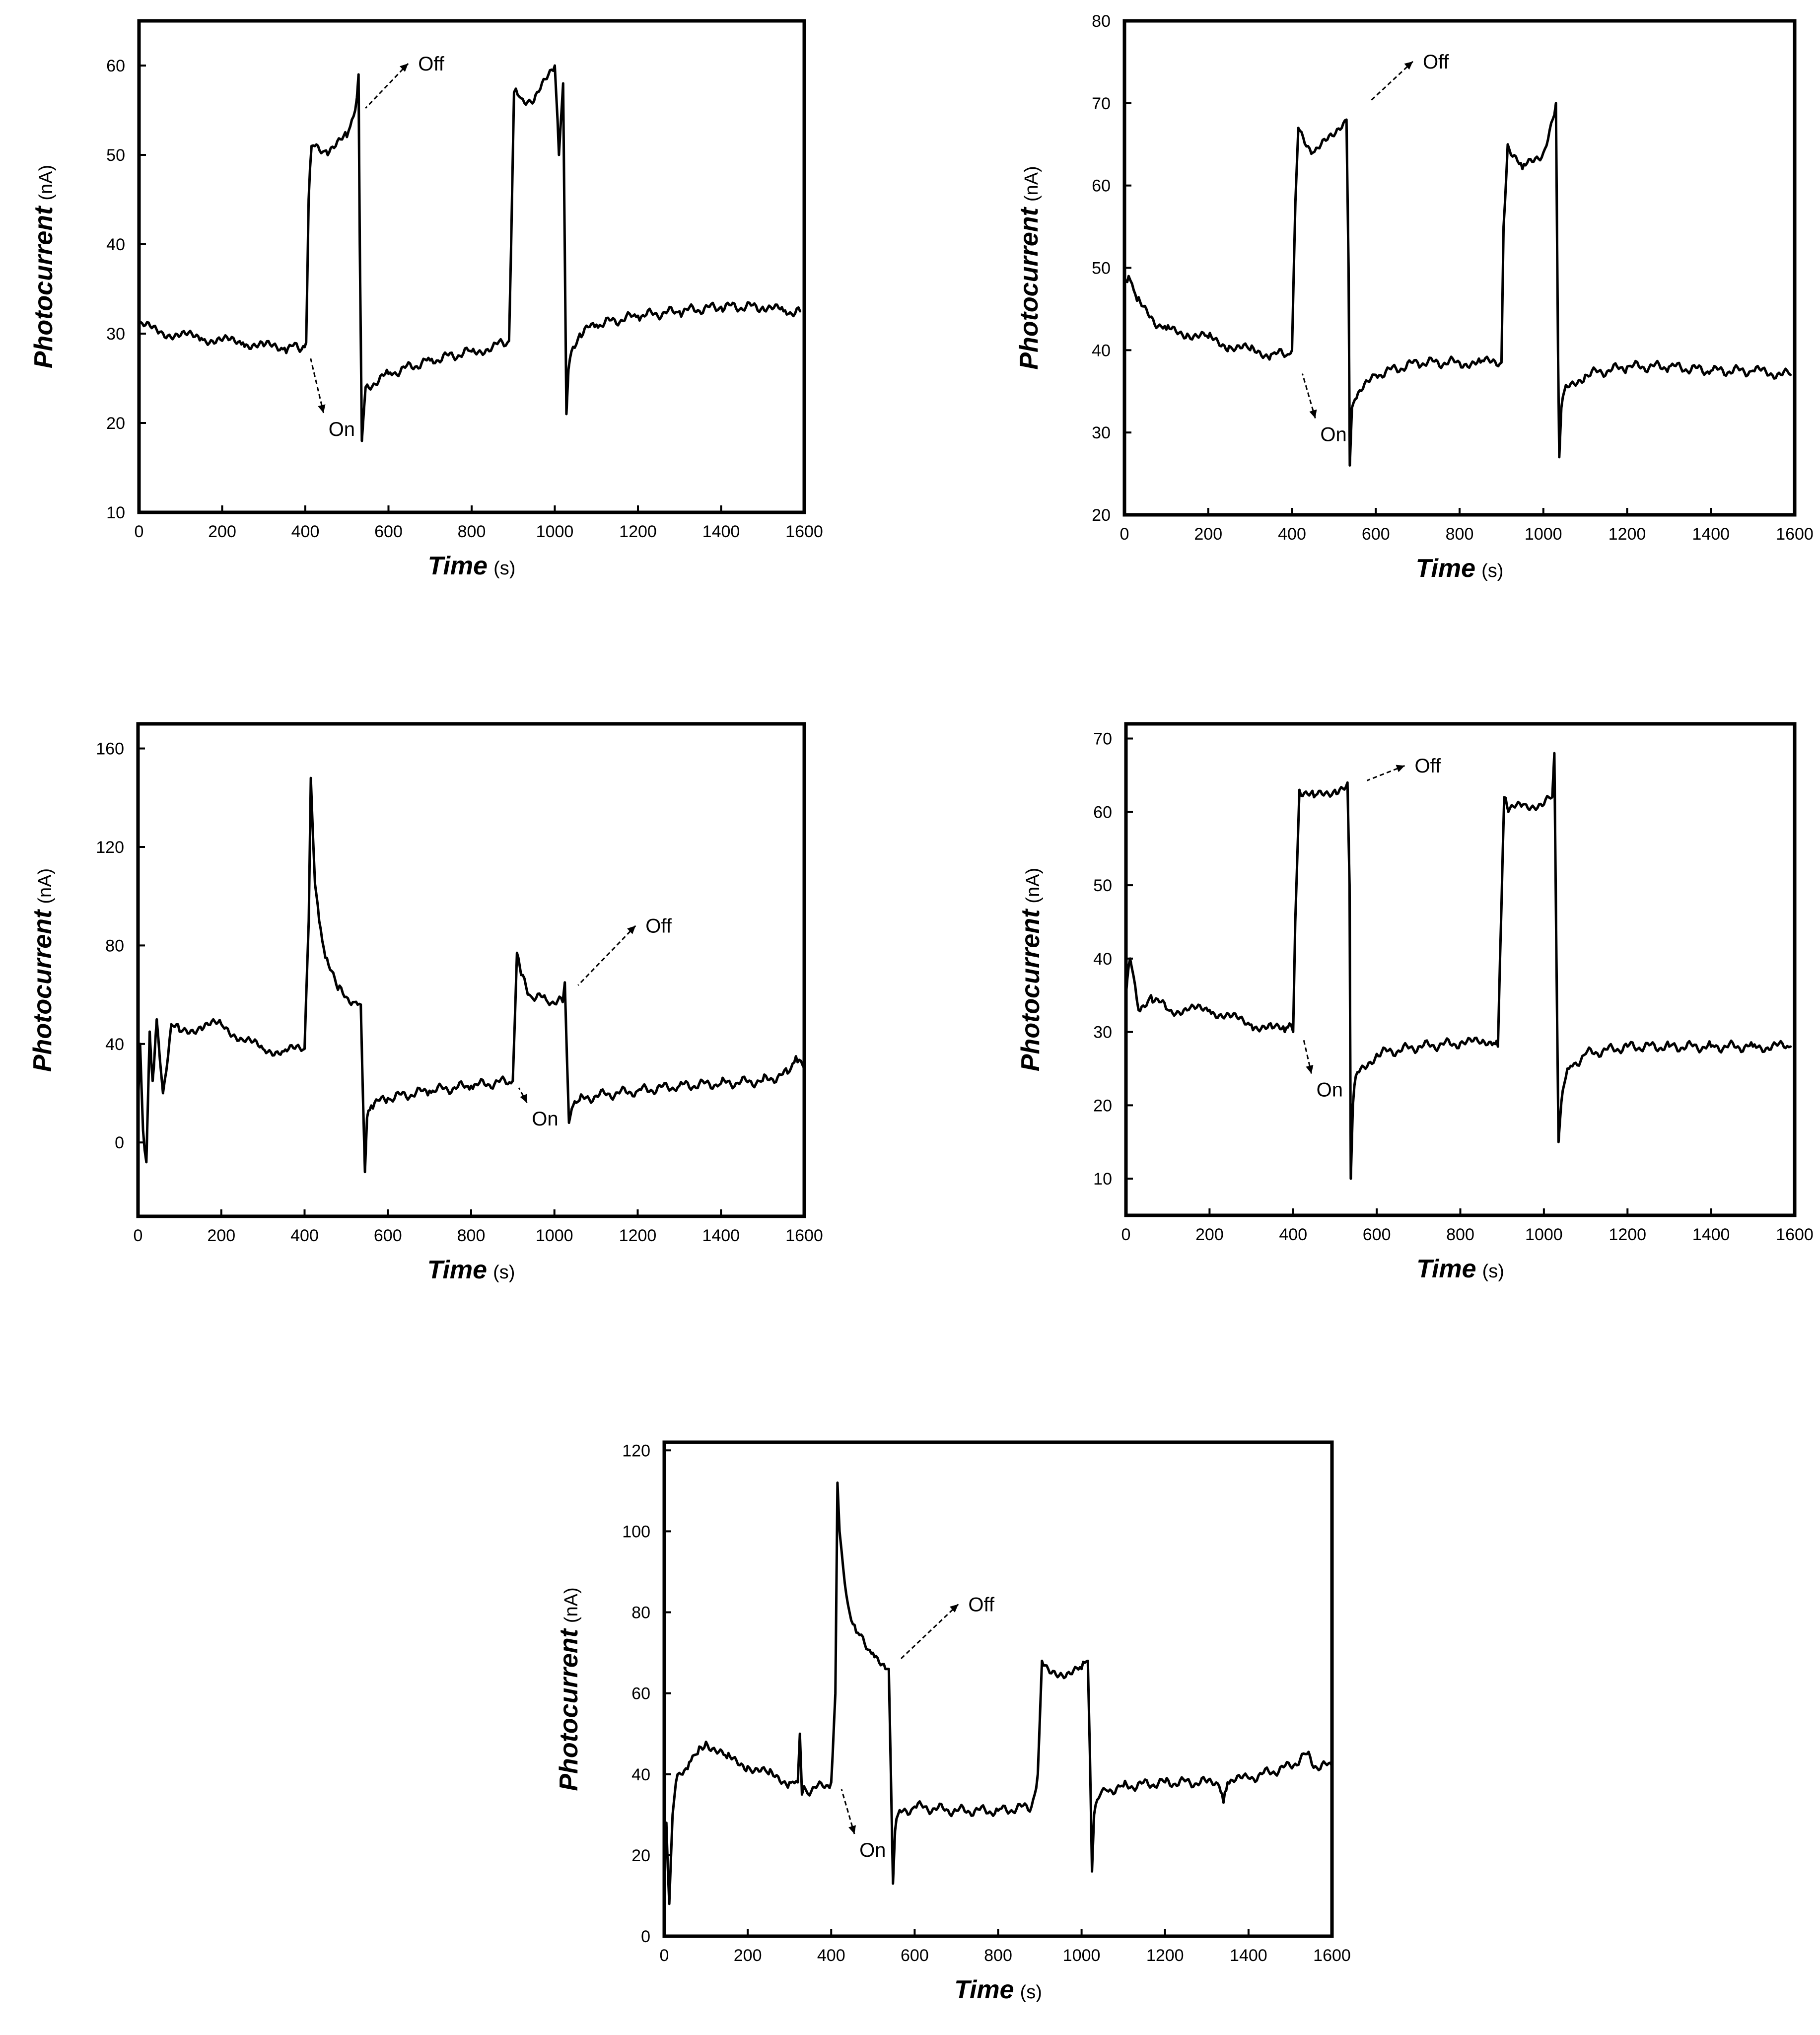 The height and width of the screenshot is (2035, 1820). I want to click on y-tick-label: 70, so click(1101, 104).